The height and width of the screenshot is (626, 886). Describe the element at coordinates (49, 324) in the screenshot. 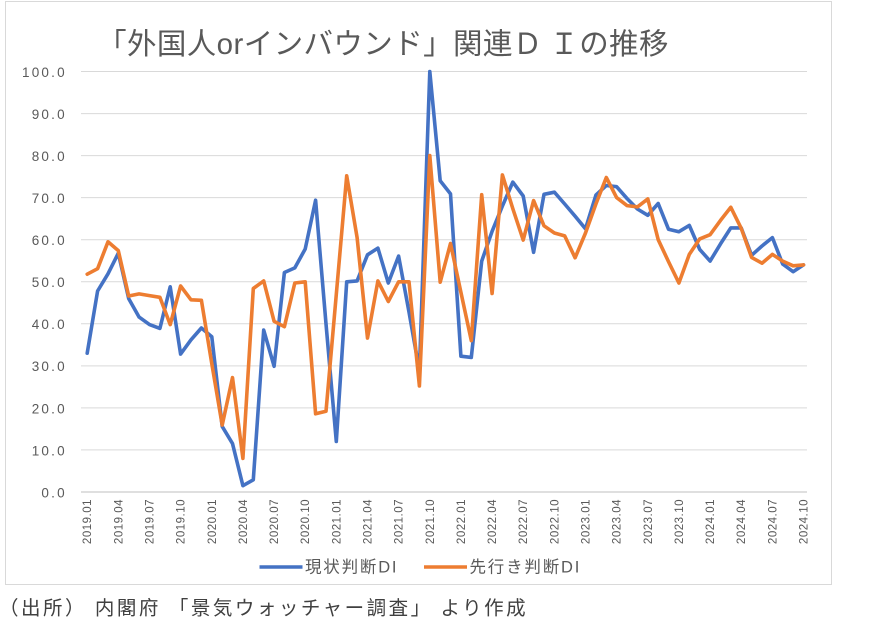

I see `svg-text: 40.0` at that location.